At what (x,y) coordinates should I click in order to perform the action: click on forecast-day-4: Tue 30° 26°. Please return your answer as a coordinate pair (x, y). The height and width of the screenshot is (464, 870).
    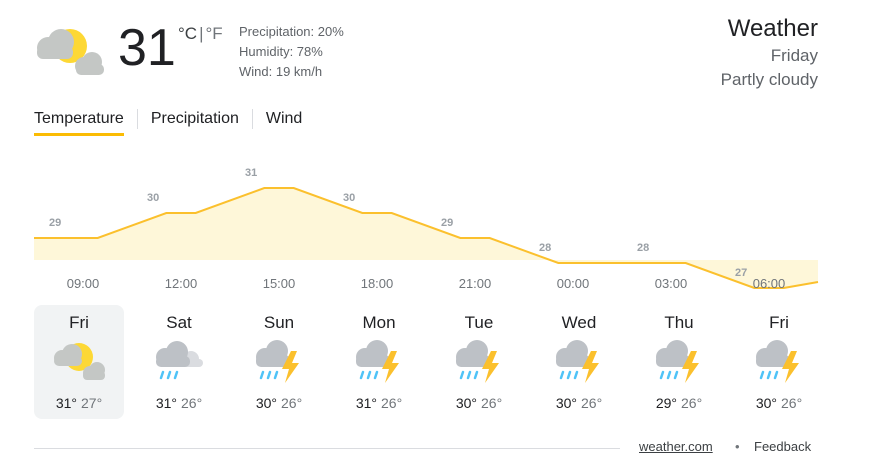
    Looking at the image, I should click on (479, 362).